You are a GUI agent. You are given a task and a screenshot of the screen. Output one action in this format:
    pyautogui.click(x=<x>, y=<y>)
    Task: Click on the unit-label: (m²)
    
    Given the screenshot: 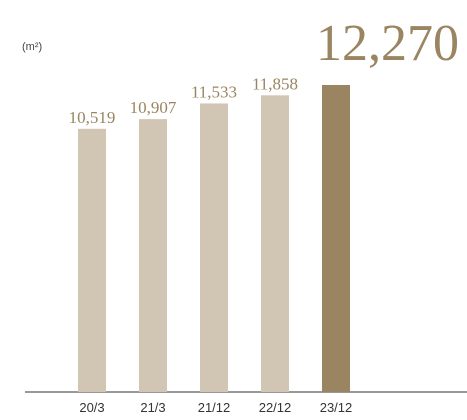 What is the action you would take?
    pyautogui.click(x=32, y=47)
    